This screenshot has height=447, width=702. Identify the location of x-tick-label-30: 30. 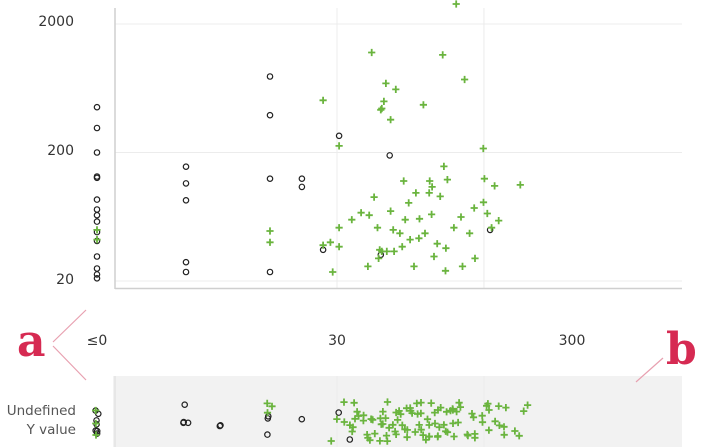
(337, 341).